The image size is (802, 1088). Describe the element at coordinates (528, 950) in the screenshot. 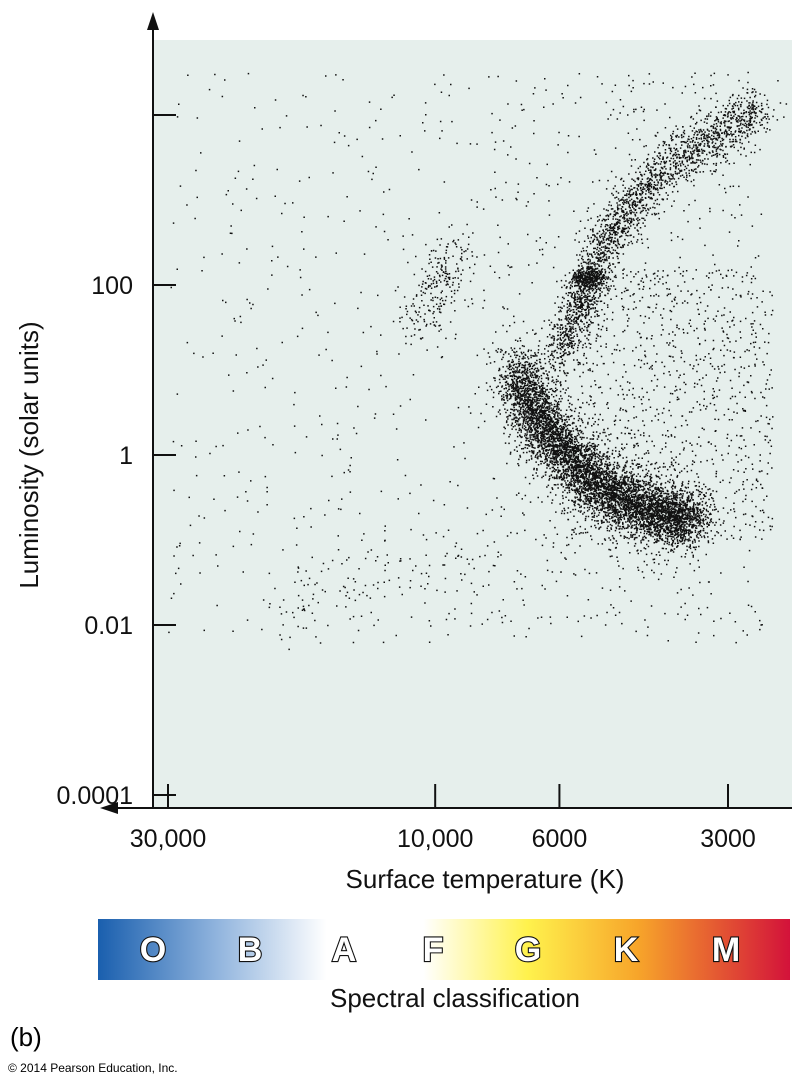

I see `spectral-class-g: G` at that location.